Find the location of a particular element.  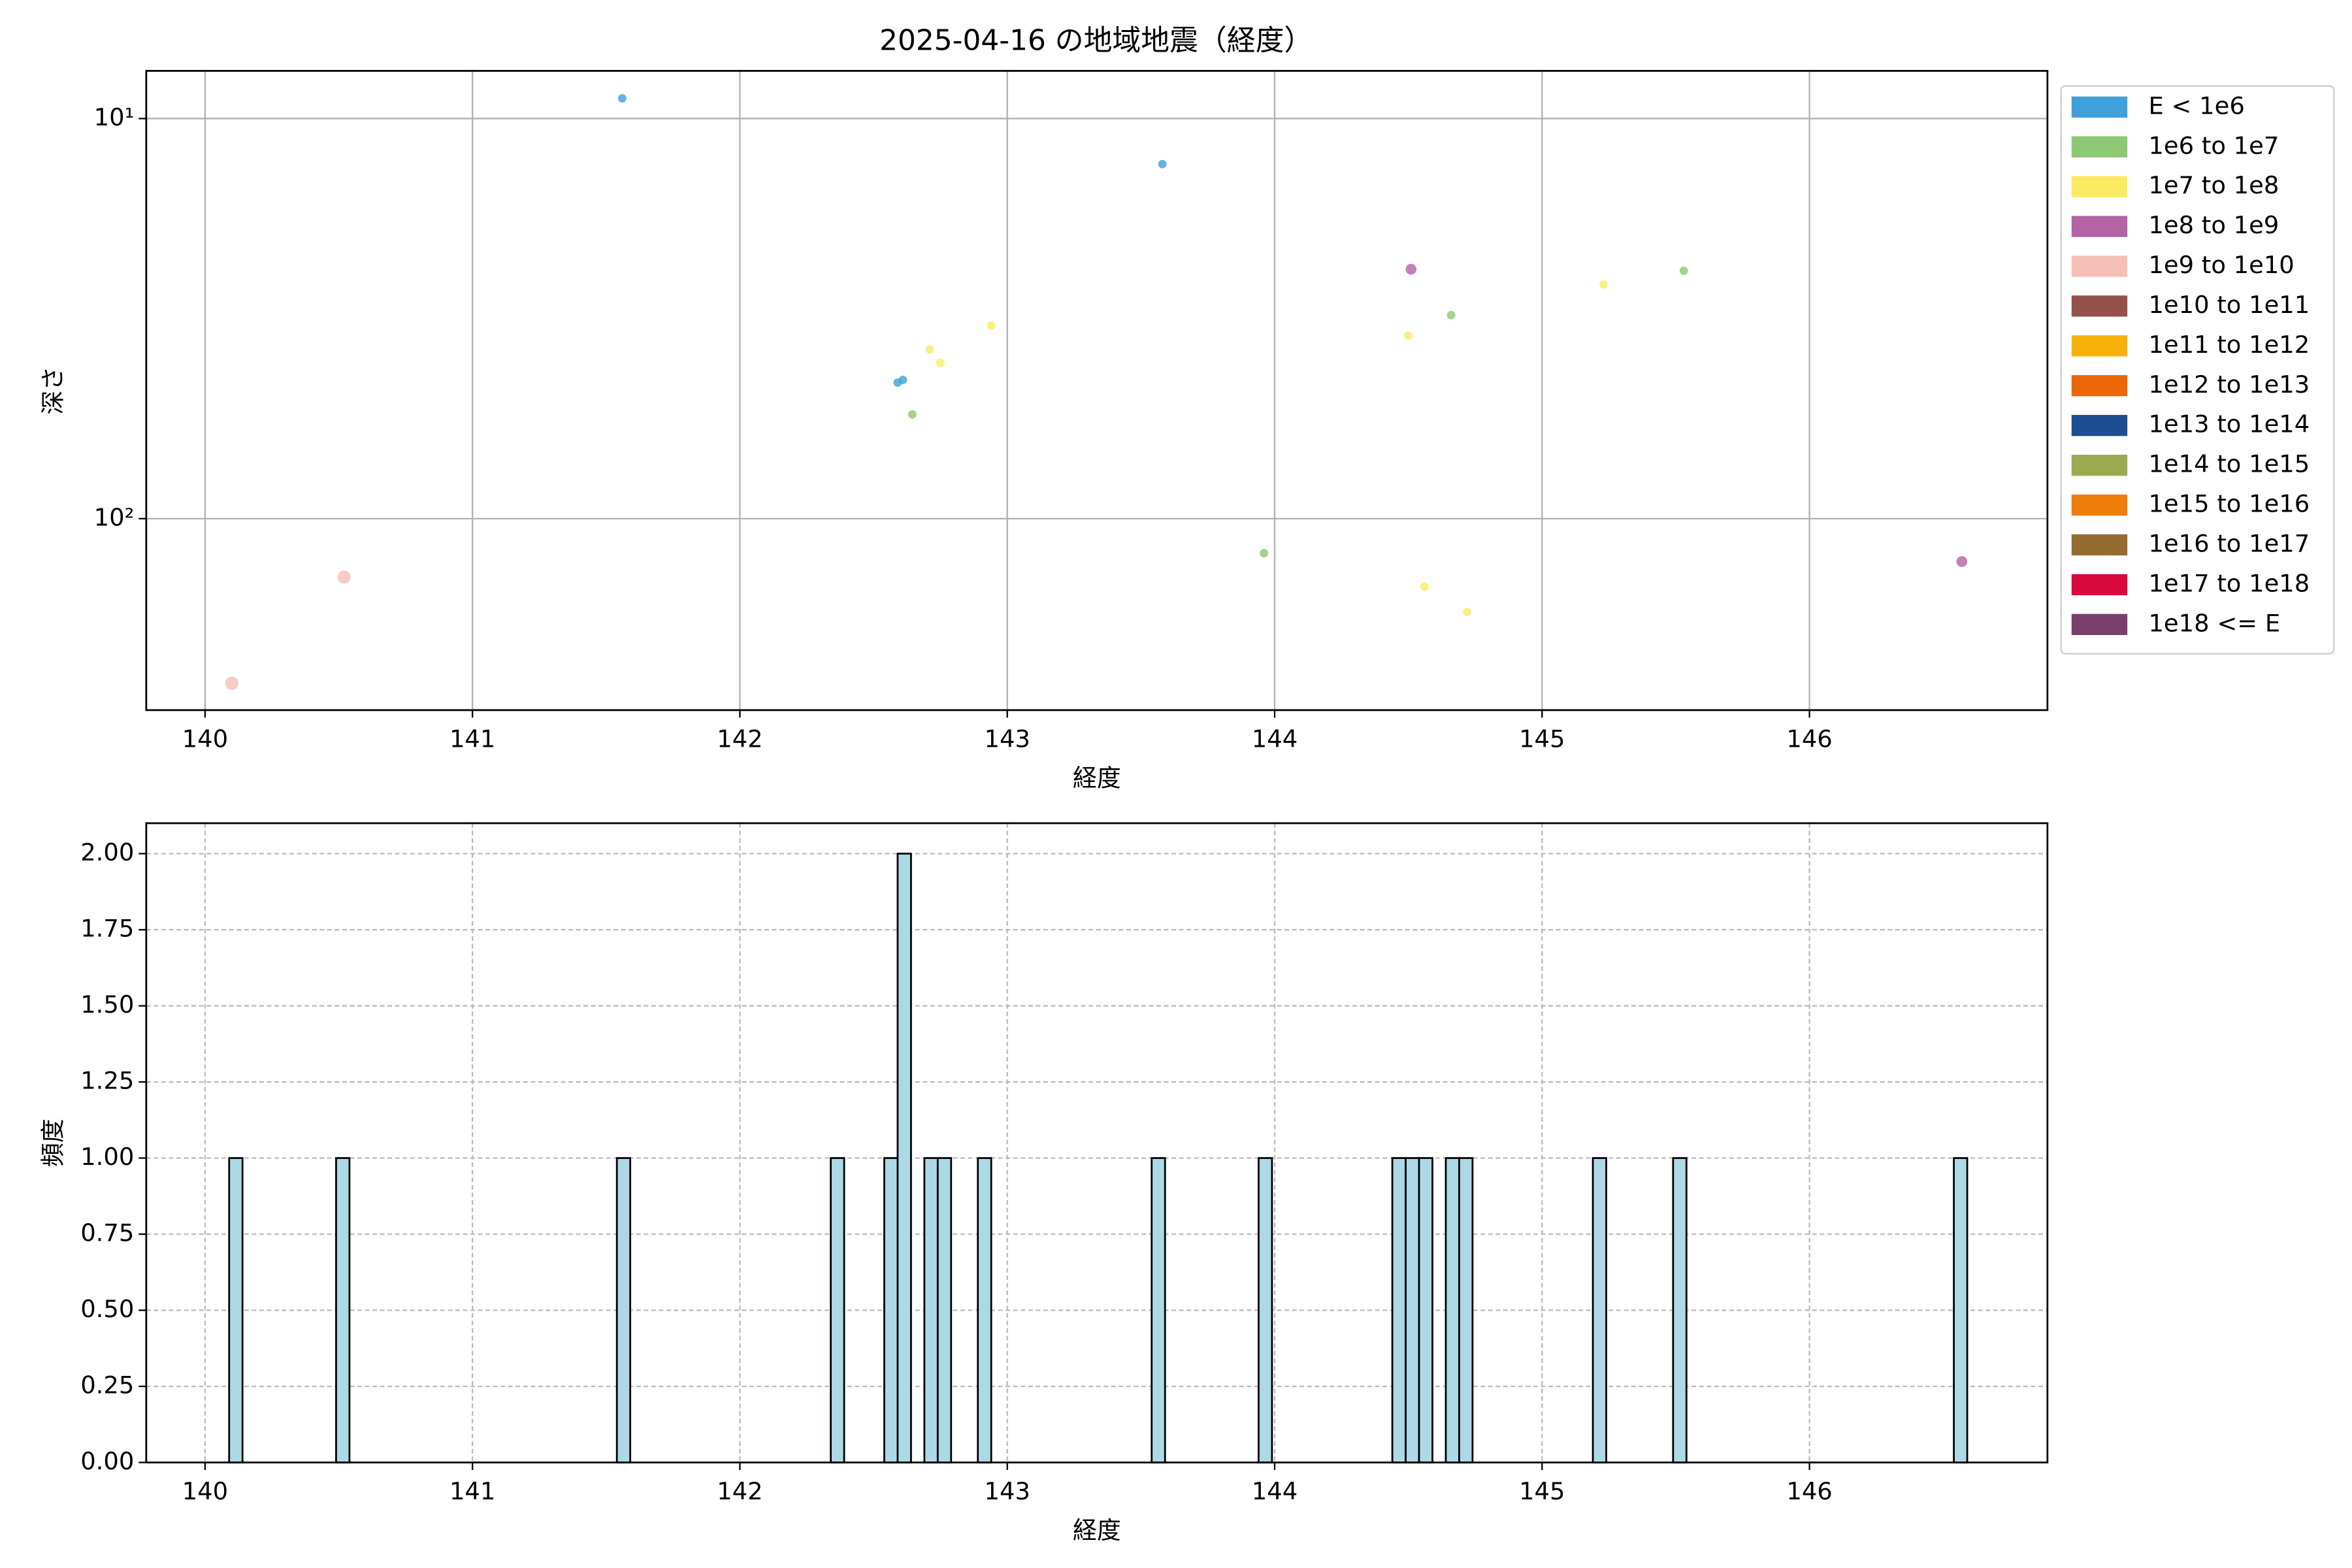

y-tick-label: 1.50 is located at coordinates (107, 1004).